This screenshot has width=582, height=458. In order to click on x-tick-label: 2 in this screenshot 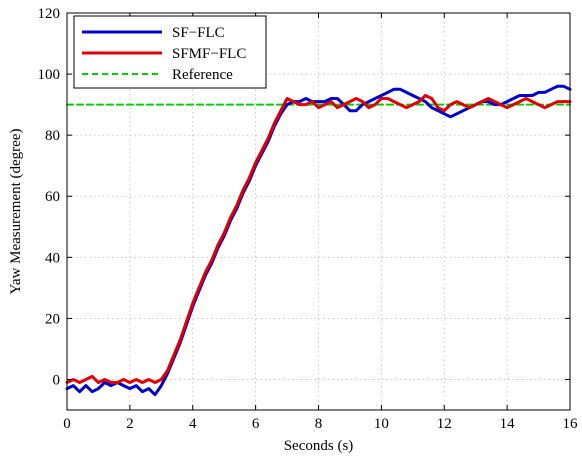, I will do `click(130, 424)`.